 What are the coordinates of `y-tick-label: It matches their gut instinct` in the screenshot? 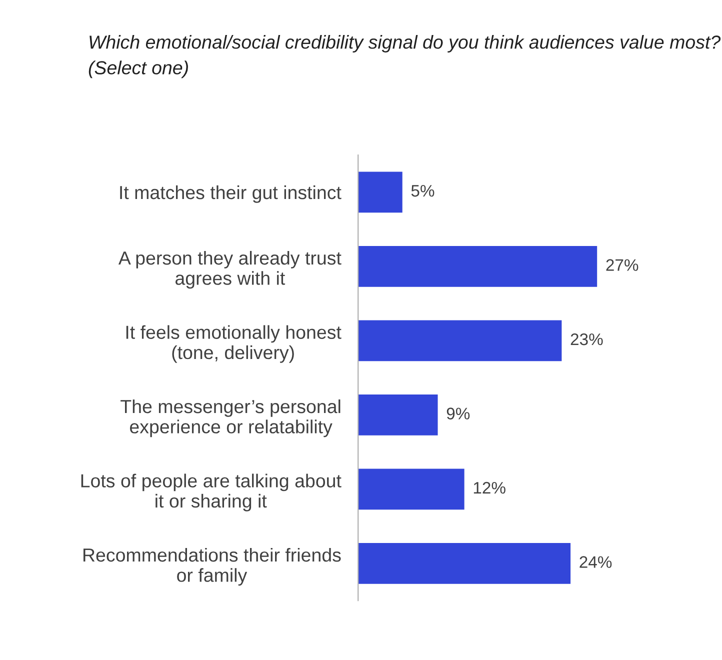 It's located at (231, 194).